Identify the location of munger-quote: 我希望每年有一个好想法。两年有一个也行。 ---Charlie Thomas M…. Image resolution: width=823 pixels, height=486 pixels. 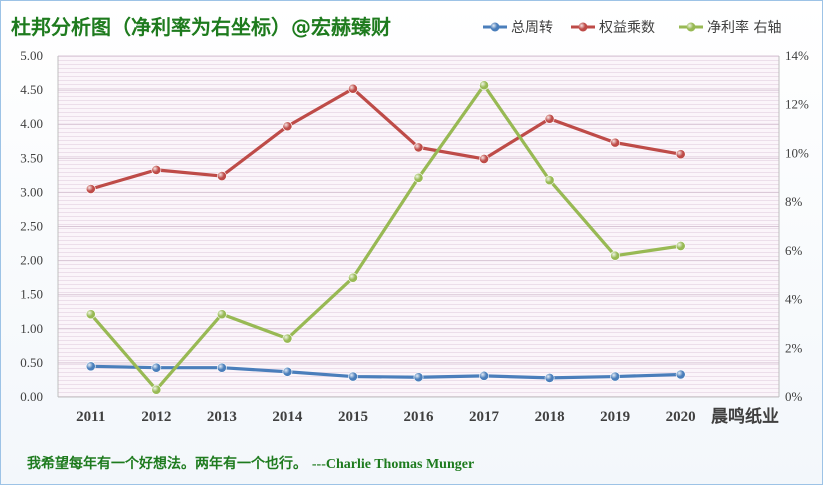
(250, 463).